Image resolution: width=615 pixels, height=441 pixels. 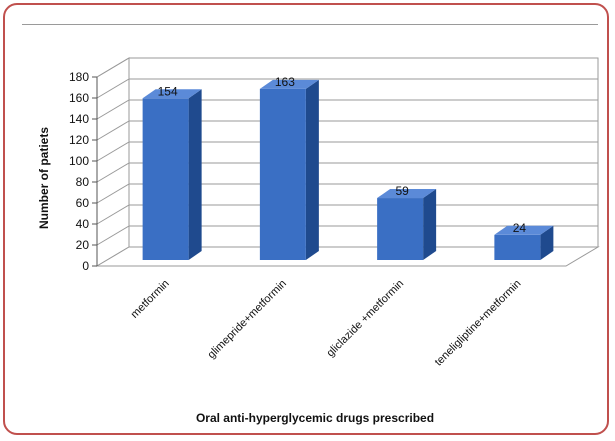 What do you see at coordinates (79, 119) in the screenshot?
I see `y-tick-label: 140` at bounding box center [79, 119].